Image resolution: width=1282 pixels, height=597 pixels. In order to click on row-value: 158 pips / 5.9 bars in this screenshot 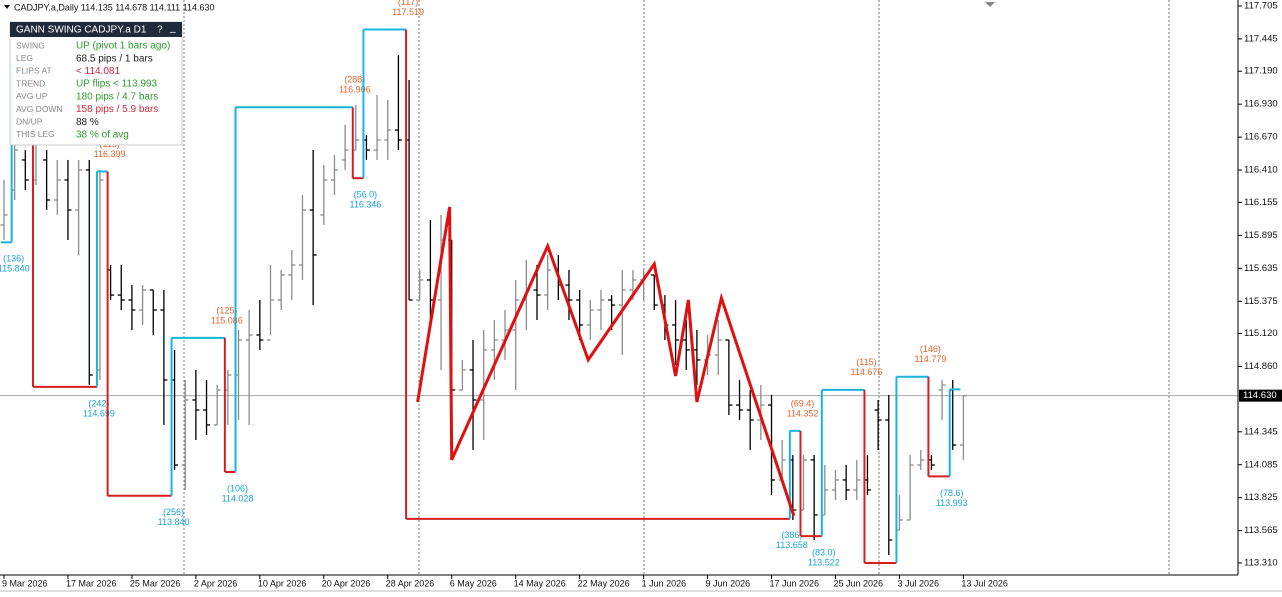, I will do `click(117, 109)`.